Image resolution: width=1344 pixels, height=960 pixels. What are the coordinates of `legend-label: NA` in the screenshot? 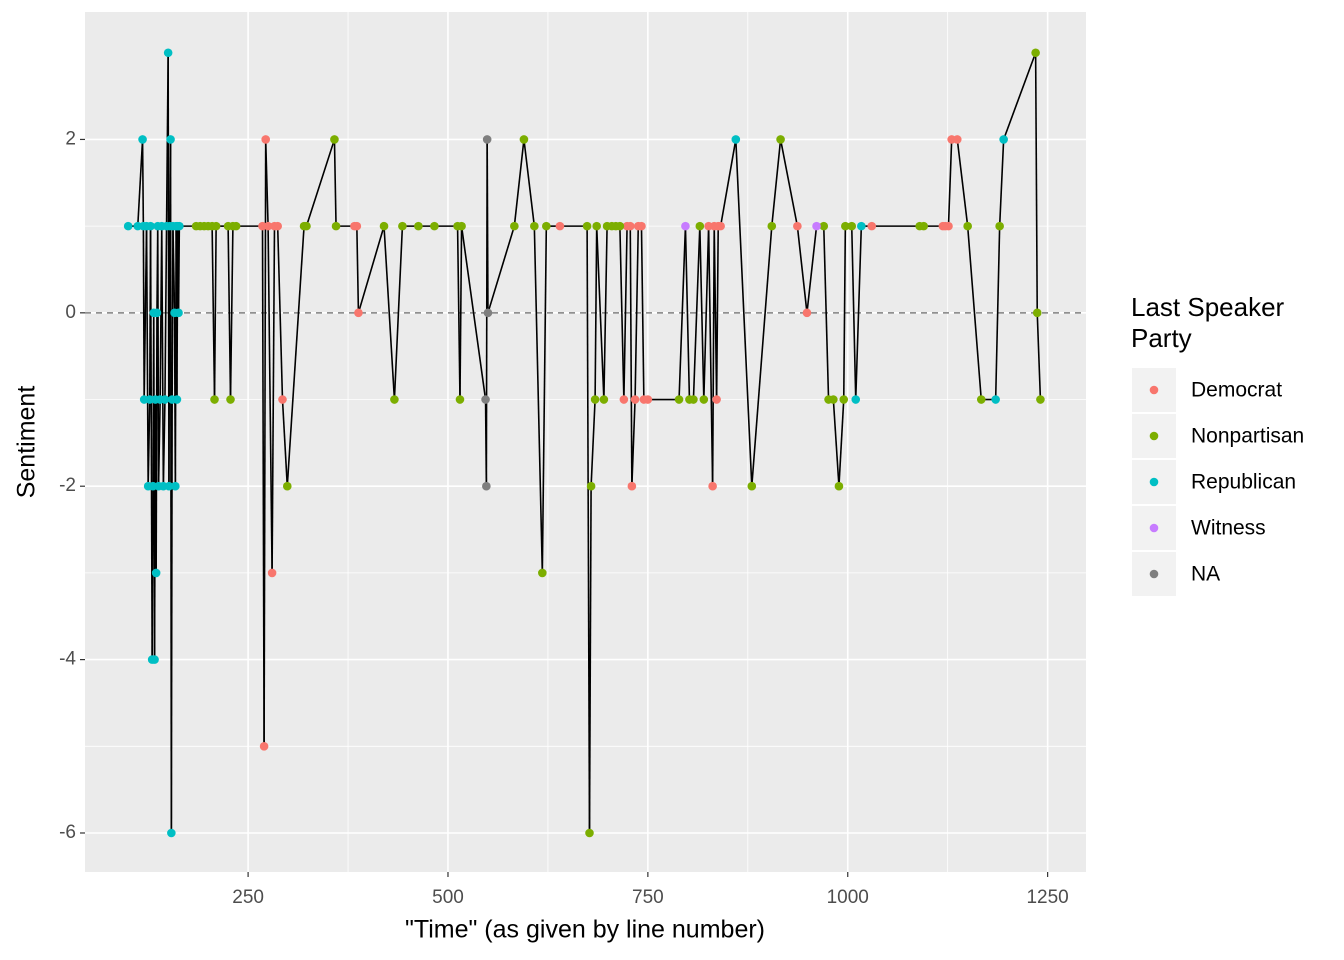 It's located at (1205, 574).